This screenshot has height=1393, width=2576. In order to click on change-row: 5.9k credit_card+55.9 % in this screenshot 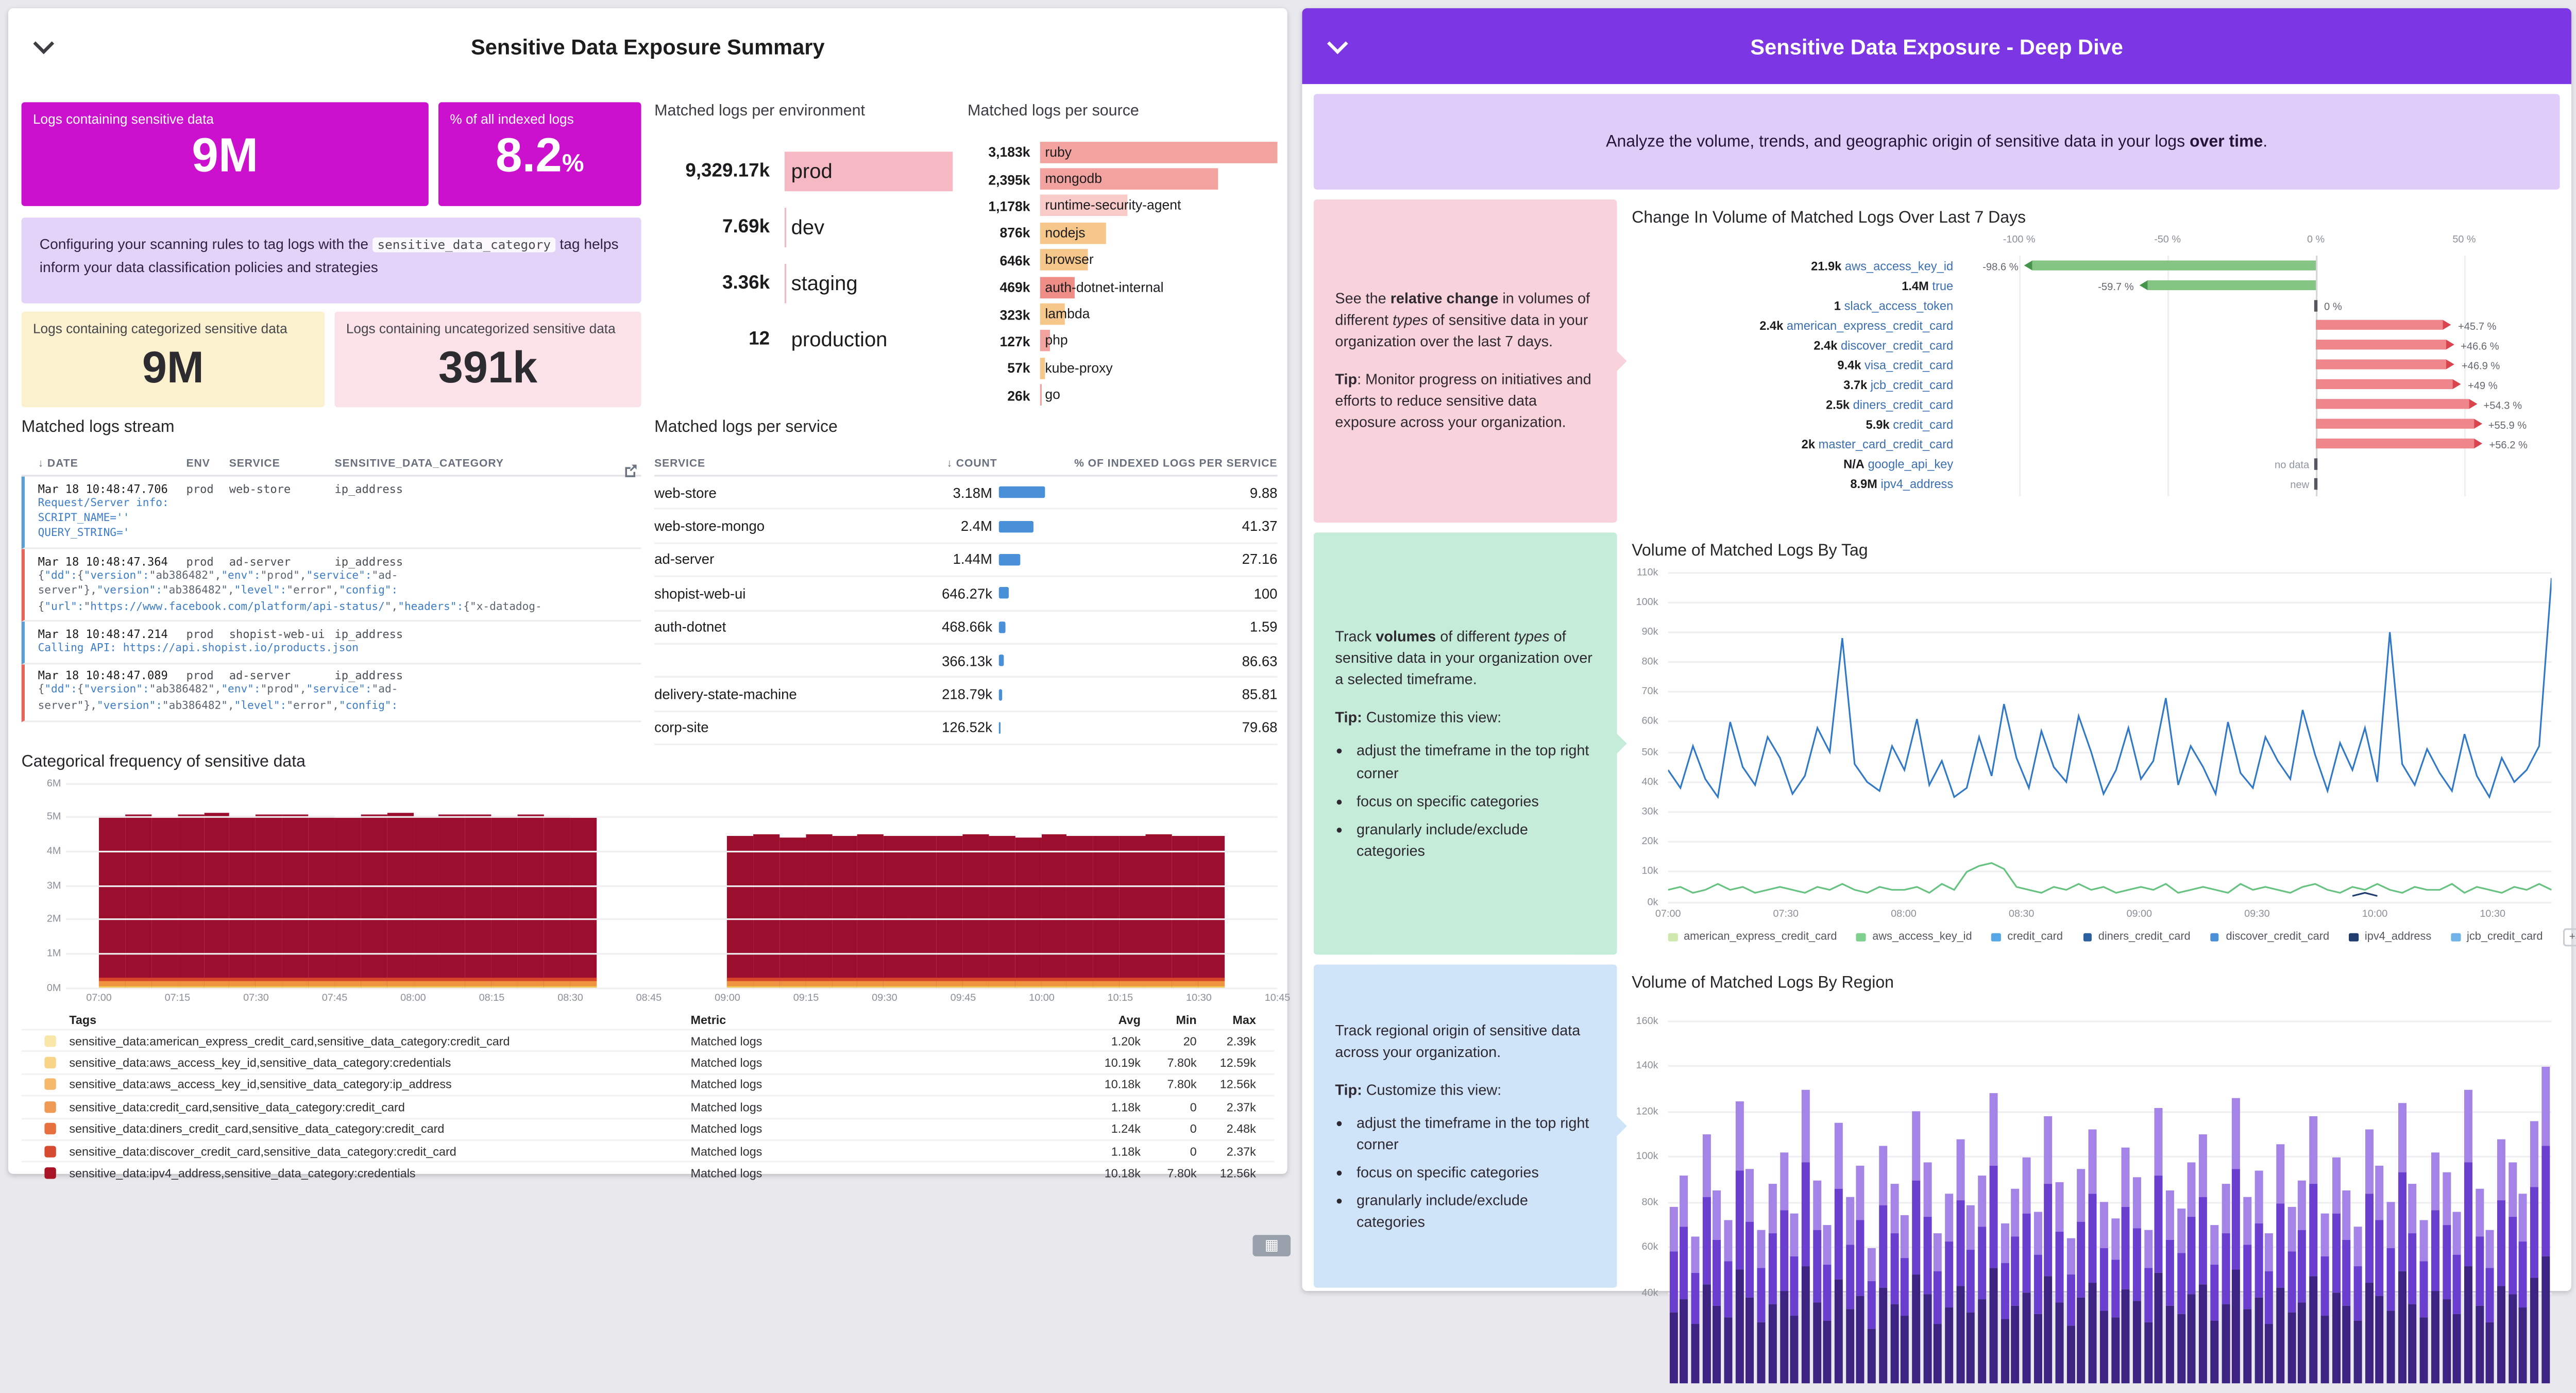, I will do `click(2096, 424)`.